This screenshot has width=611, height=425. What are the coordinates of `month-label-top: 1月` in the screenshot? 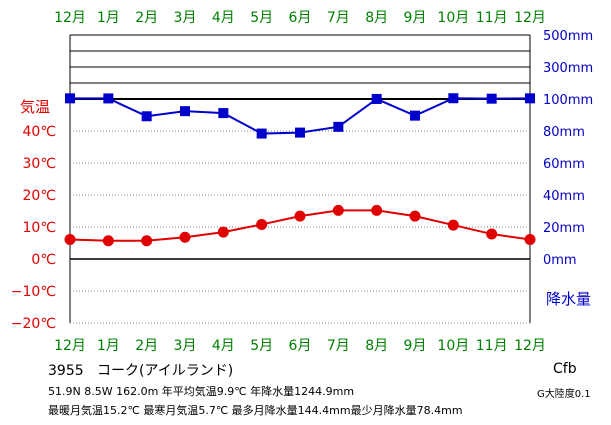 It's located at (108, 18).